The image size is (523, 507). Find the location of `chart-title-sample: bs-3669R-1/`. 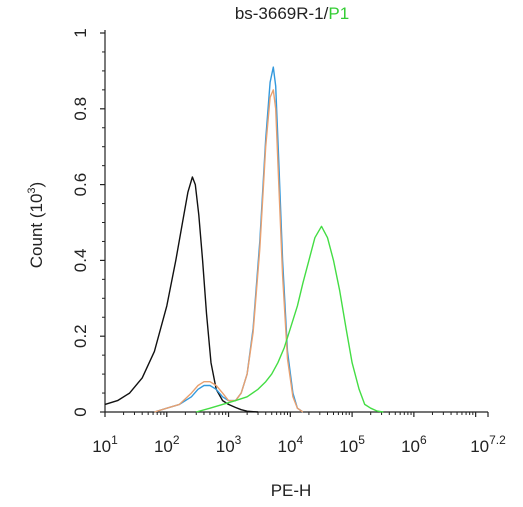

chart-title-sample: bs-3669R-1/ is located at coordinates (282, 13).